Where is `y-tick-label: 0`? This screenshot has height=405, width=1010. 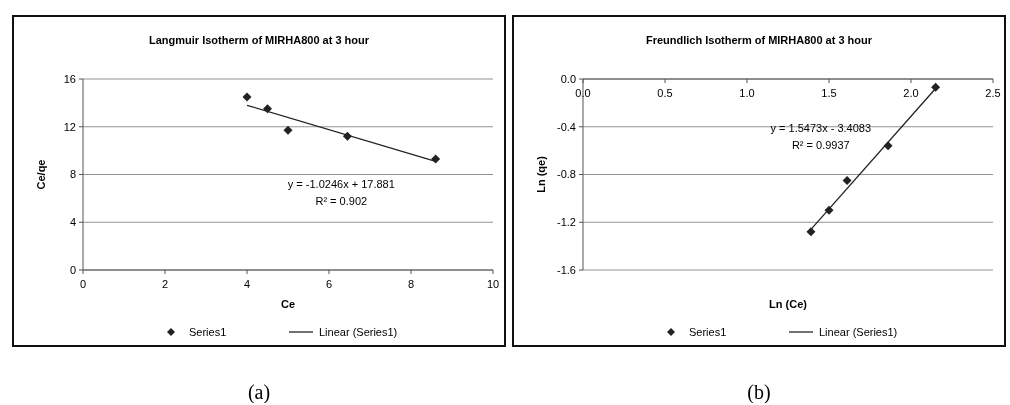
y-tick-label: 0 is located at coordinates (72, 269).